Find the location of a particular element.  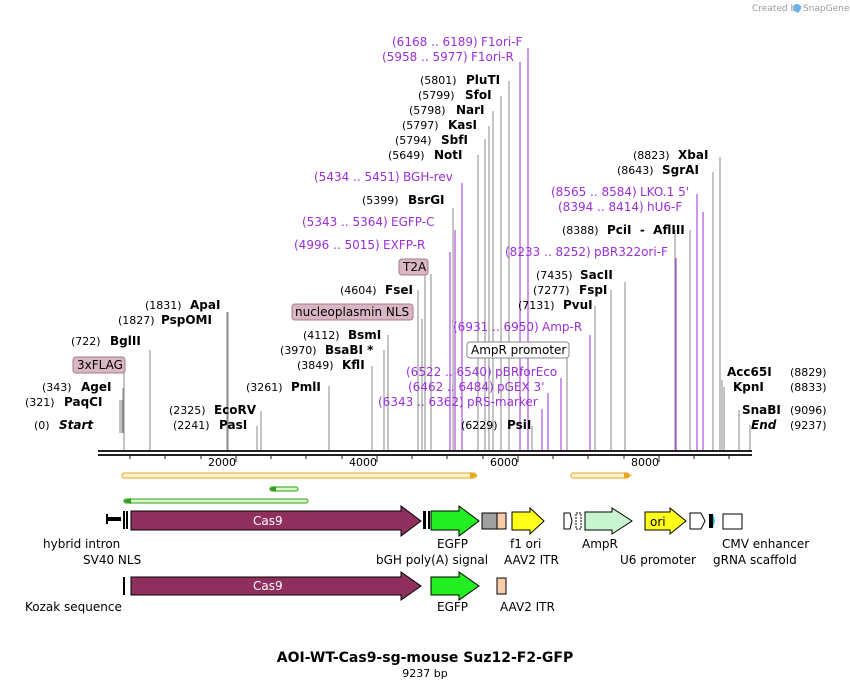

ampr-feature is located at coordinates (604, 521).